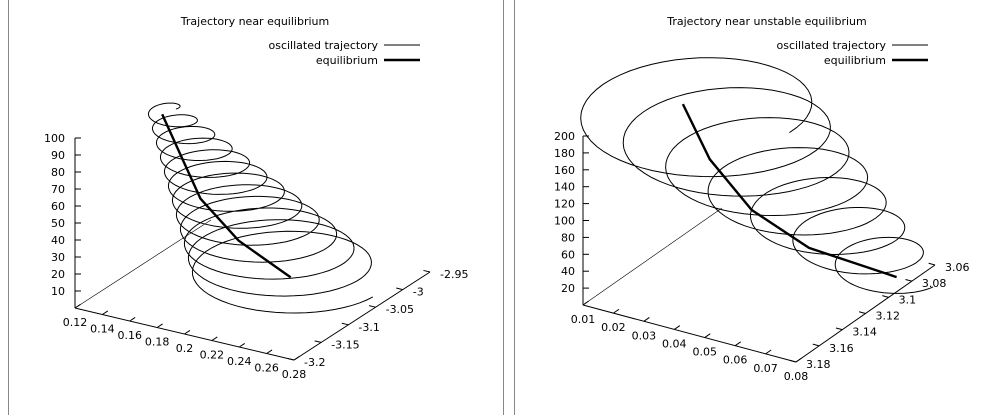  What do you see at coordinates (908, 299) in the screenshot?
I see `y-tick-label: 3.1` at bounding box center [908, 299].